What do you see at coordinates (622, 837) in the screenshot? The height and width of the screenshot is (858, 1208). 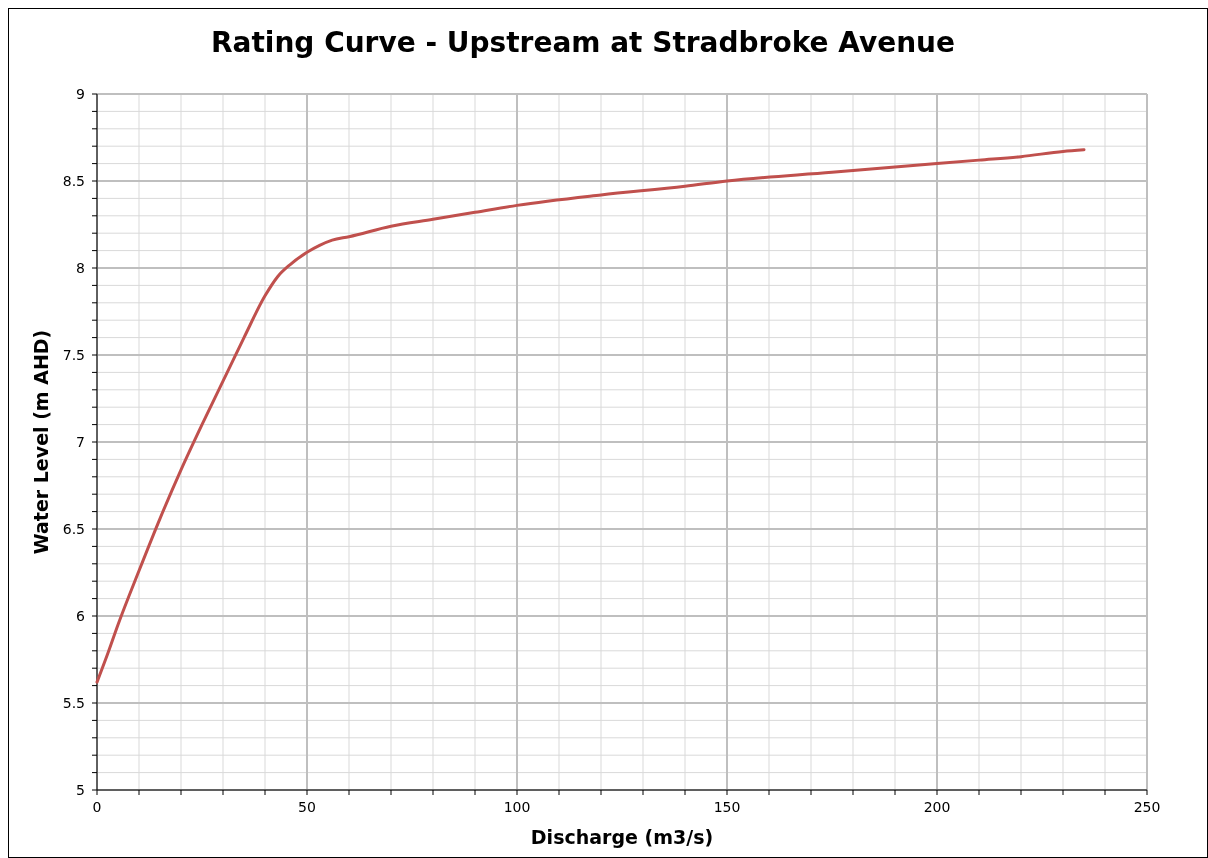 I see `x-axis-title: Discharge (m3/s)` at bounding box center [622, 837].